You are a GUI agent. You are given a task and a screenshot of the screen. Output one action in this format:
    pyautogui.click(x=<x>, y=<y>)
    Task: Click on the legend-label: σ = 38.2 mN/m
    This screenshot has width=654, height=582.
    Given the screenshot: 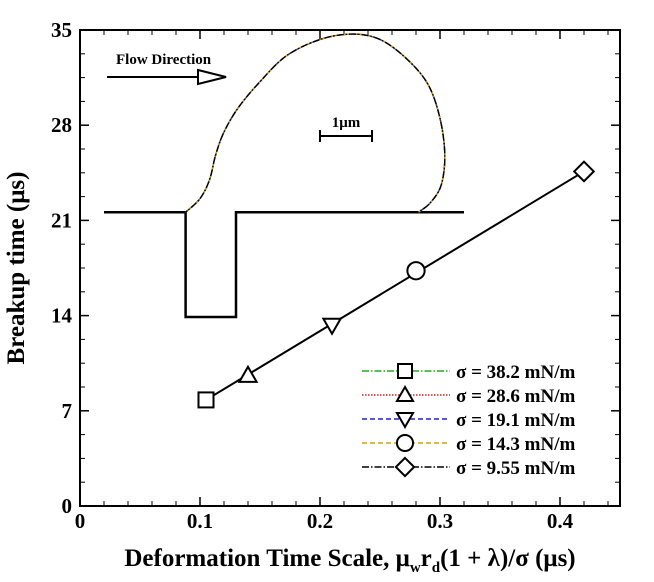 What is the action you would take?
    pyautogui.click(x=515, y=372)
    